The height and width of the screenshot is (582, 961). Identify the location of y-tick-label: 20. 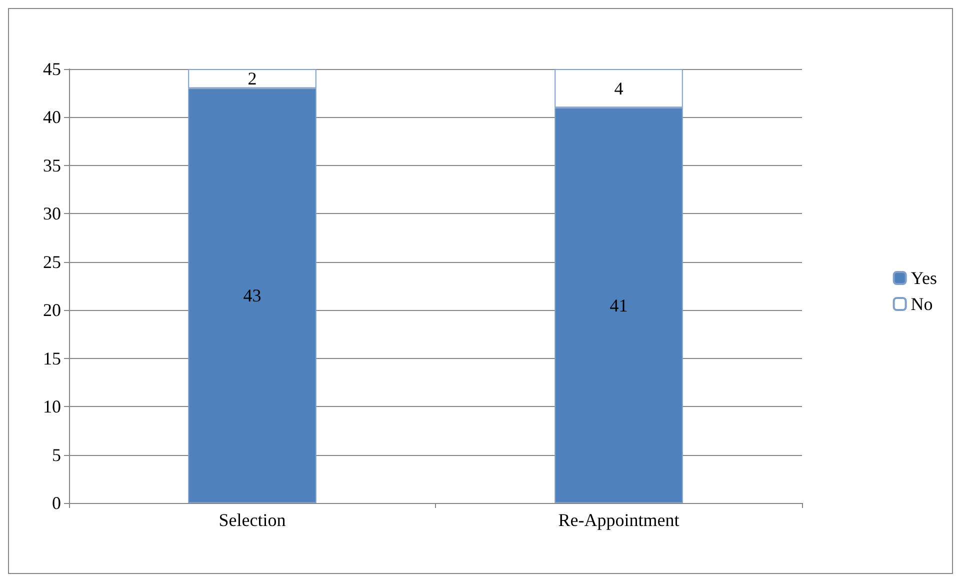
(52, 310).